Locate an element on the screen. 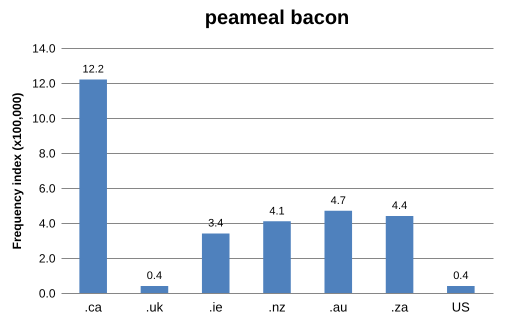  y-tick-label: 10.0 is located at coordinates (44, 119).